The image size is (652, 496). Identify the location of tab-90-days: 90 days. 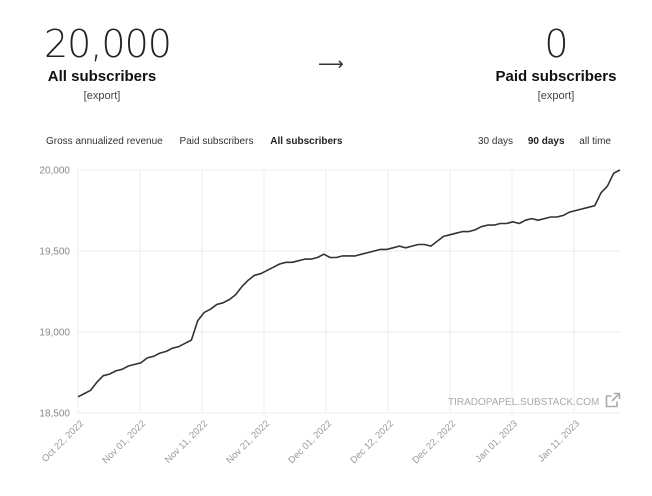
(546, 141).